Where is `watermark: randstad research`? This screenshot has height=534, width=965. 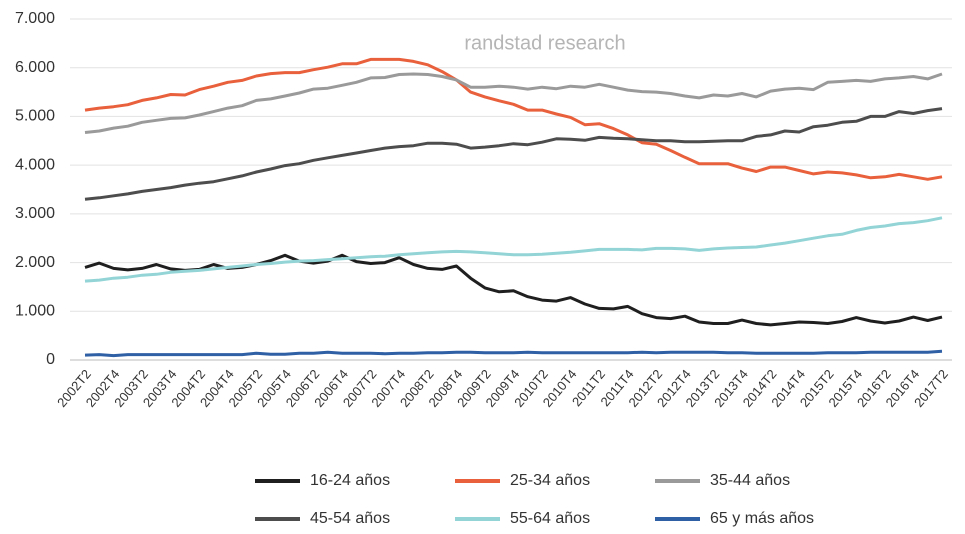 watermark: randstad research is located at coordinates (544, 43).